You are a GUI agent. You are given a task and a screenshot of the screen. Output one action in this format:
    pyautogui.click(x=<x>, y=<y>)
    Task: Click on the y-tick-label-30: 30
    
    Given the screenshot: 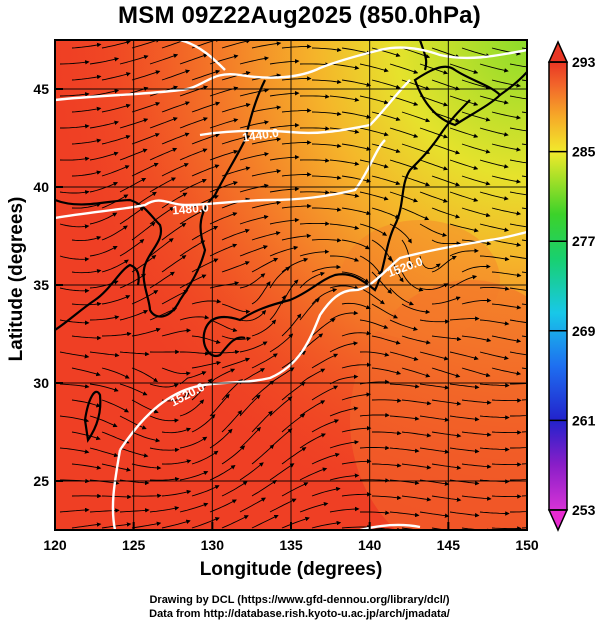 What is the action you would take?
    pyautogui.click(x=41, y=383)
    